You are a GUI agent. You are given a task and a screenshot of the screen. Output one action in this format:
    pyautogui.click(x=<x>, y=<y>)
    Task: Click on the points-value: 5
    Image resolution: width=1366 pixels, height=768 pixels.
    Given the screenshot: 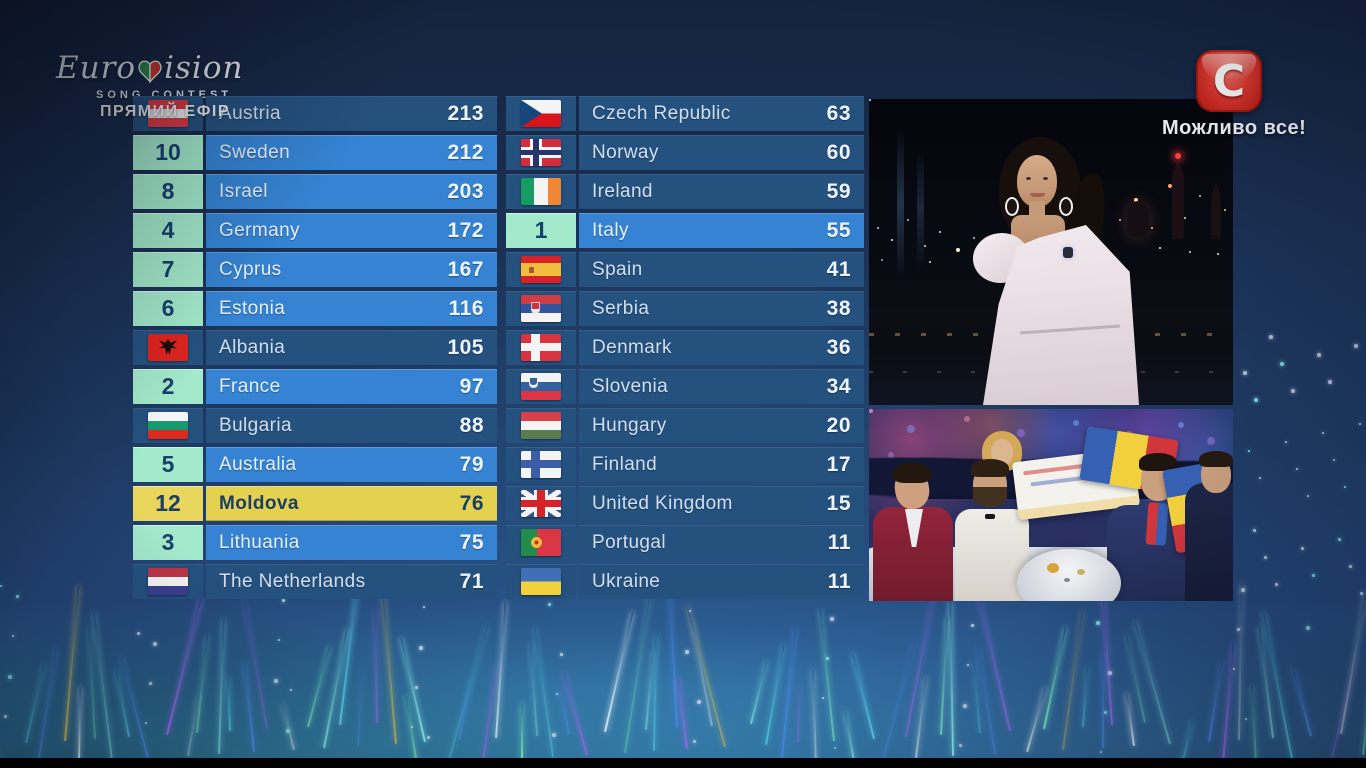 What is the action you would take?
    pyautogui.click(x=168, y=464)
    